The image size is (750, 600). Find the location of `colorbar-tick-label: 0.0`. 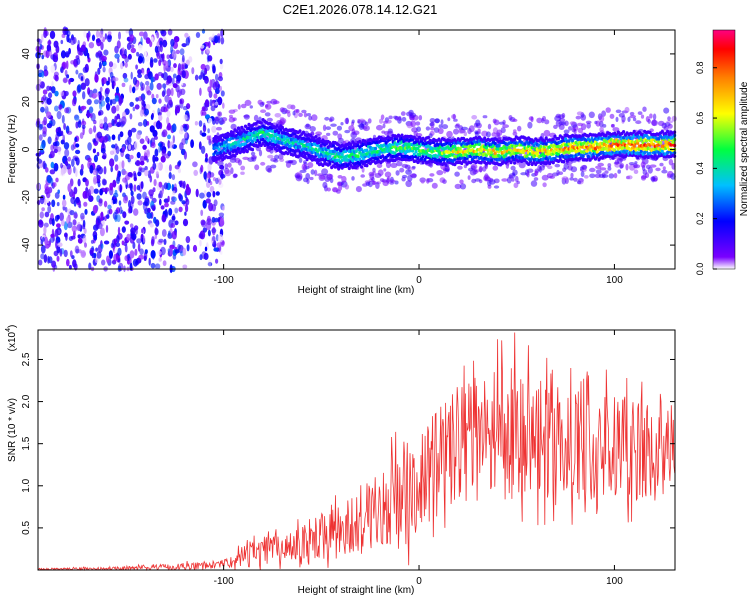

colorbar-tick-label: 0.0 is located at coordinates (700, 269).